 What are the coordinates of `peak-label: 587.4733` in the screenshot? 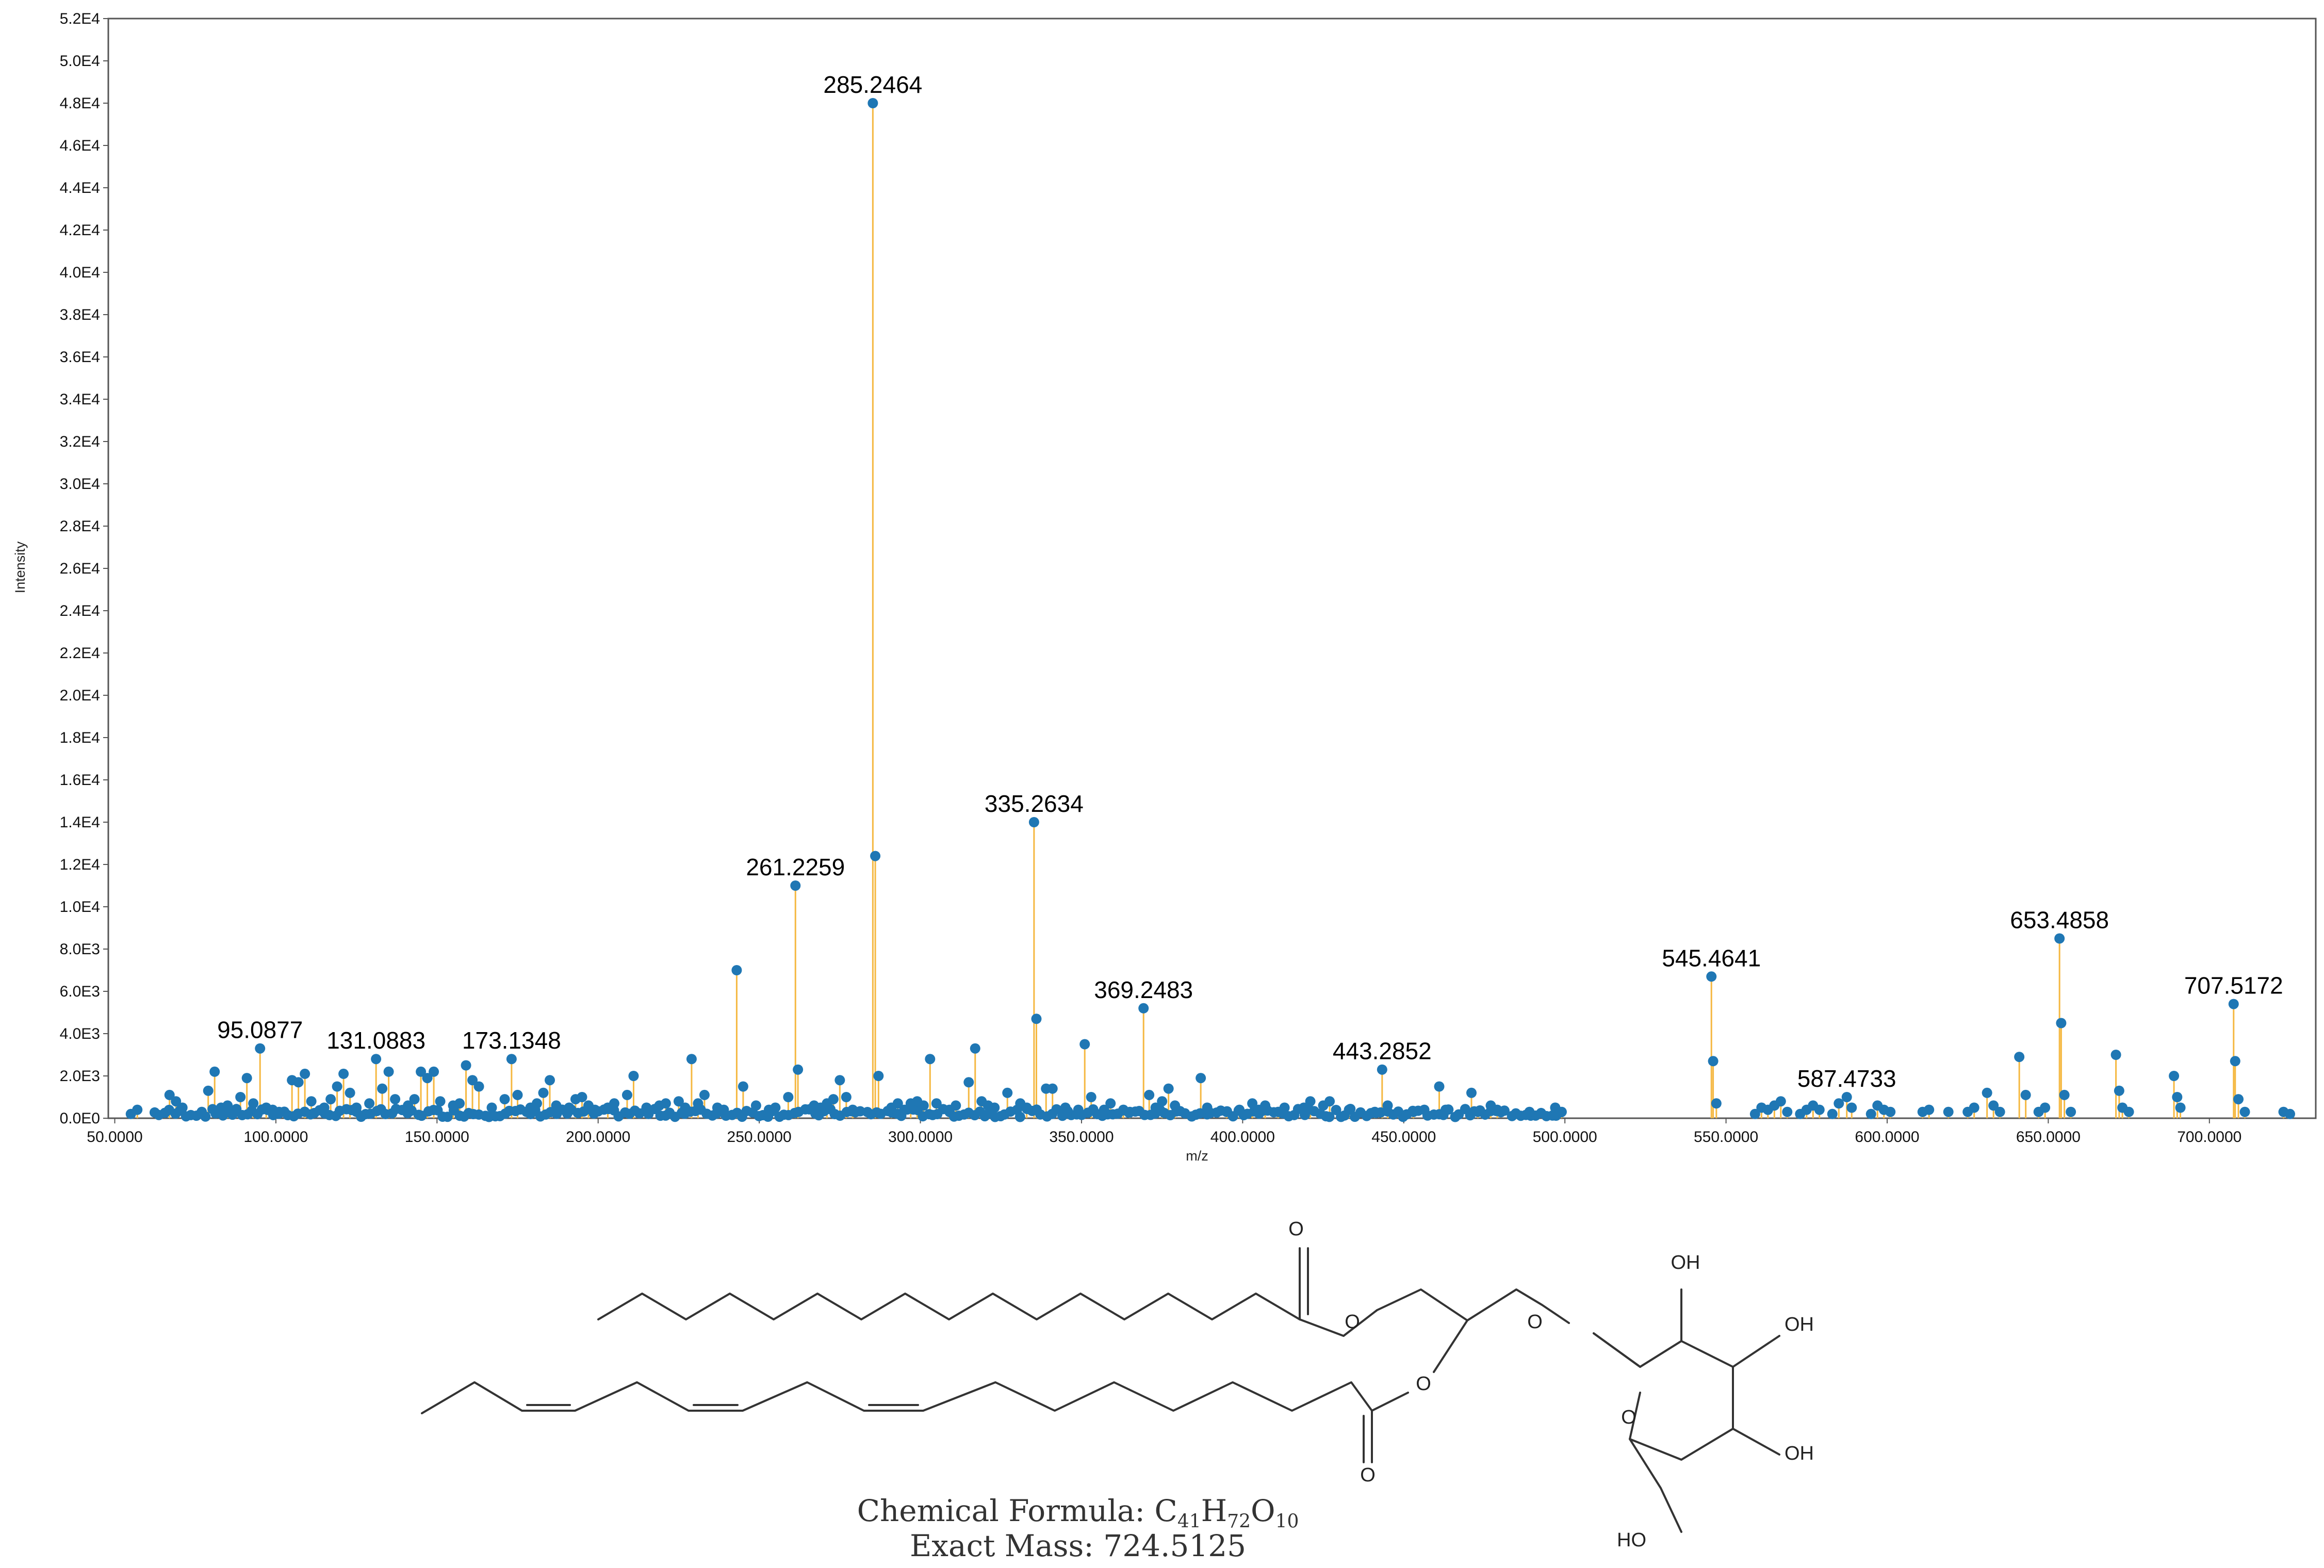 It's located at (1847, 1079).